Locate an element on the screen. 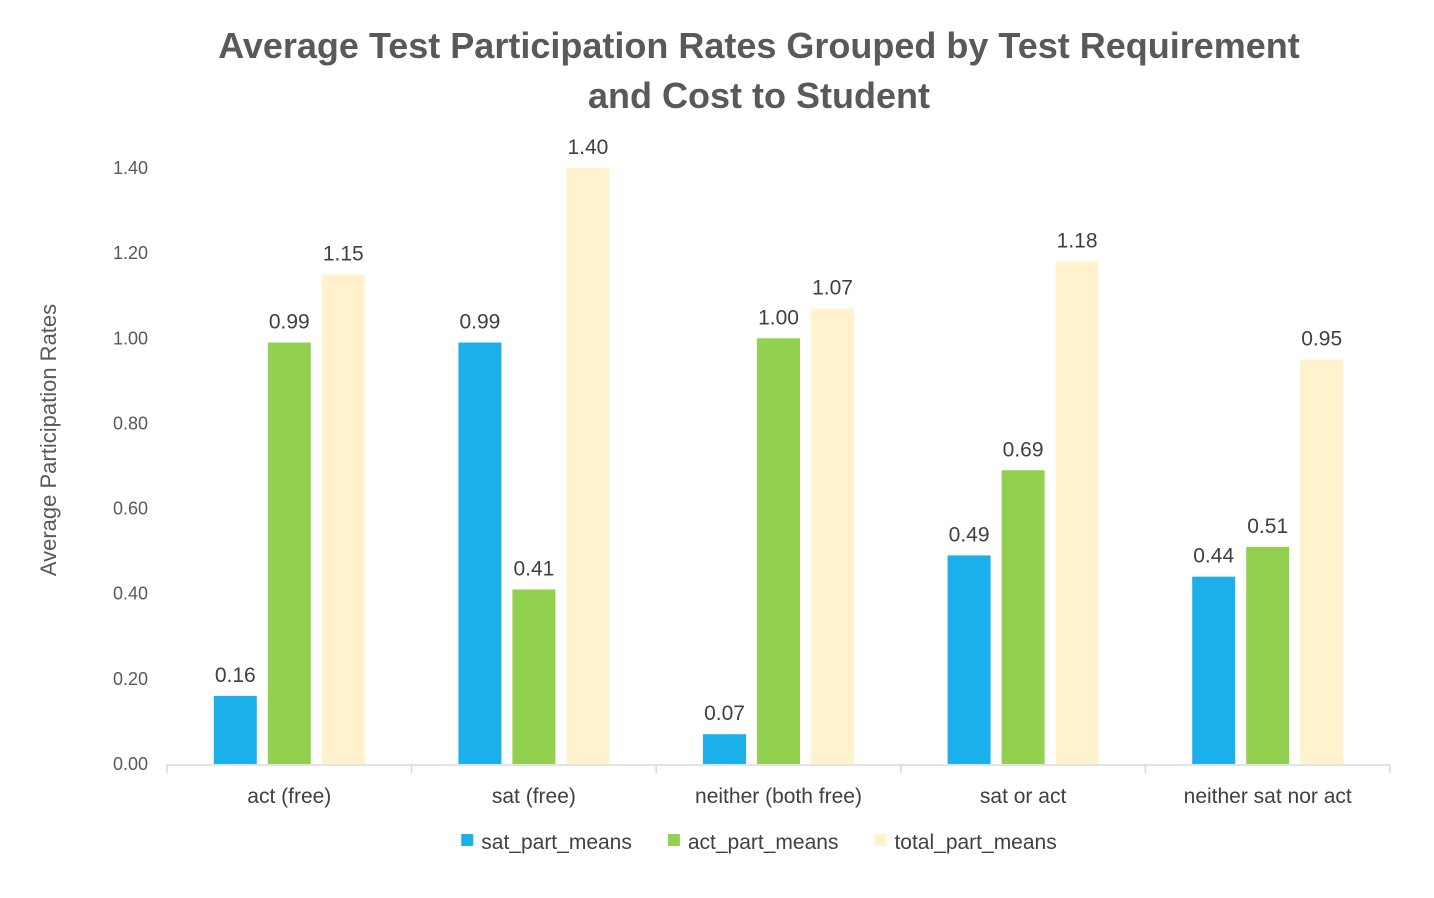  legend-label: total_part_means is located at coordinates (975, 842).